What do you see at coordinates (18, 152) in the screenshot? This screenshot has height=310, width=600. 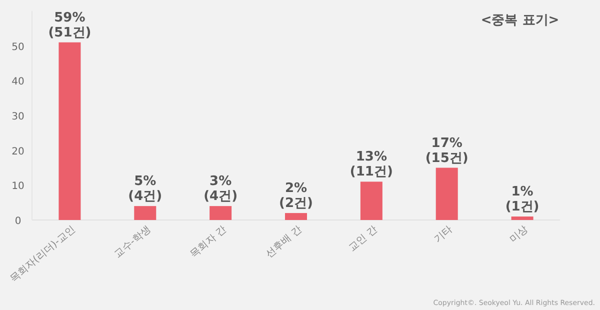 I see `y-tick-label: 20` at bounding box center [18, 152].